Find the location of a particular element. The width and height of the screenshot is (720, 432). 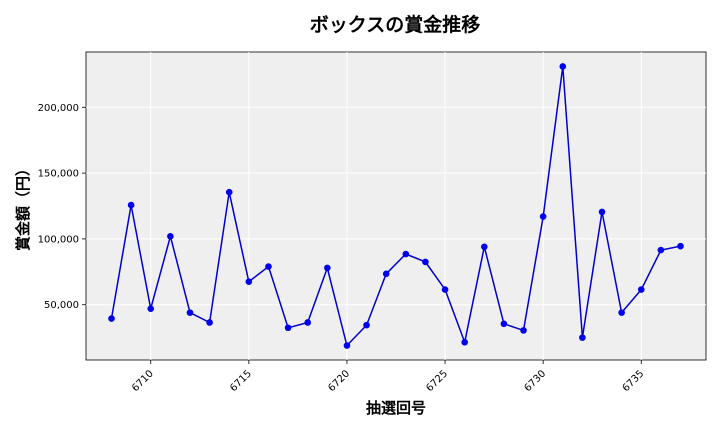

y-tick-label: 50,000 is located at coordinates (61, 305).